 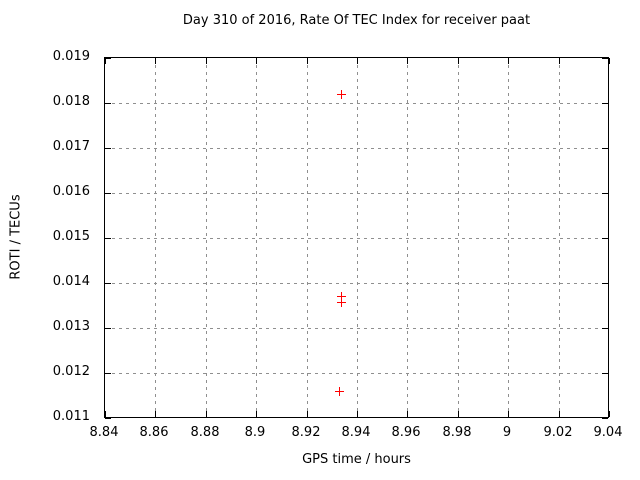 I want to click on y-tick-label: 0.016, so click(x=71, y=191).